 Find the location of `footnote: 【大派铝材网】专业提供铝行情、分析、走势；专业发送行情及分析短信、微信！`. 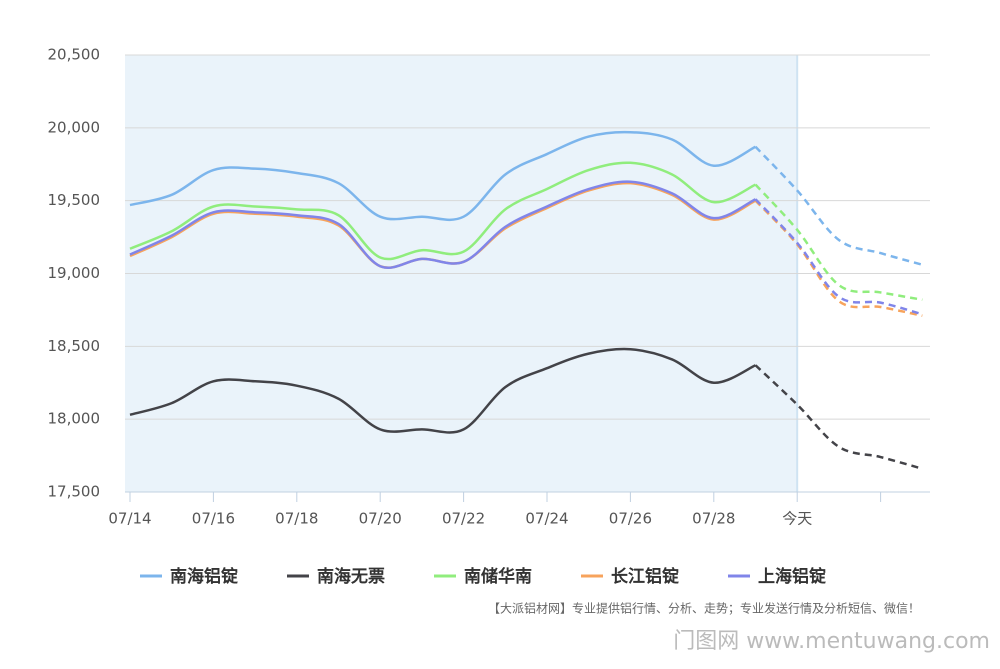

footnote: 【大派铝材网】专业提供铝行情、分析、走势；专业发送行情及分析短信、微信！ is located at coordinates (704, 608).